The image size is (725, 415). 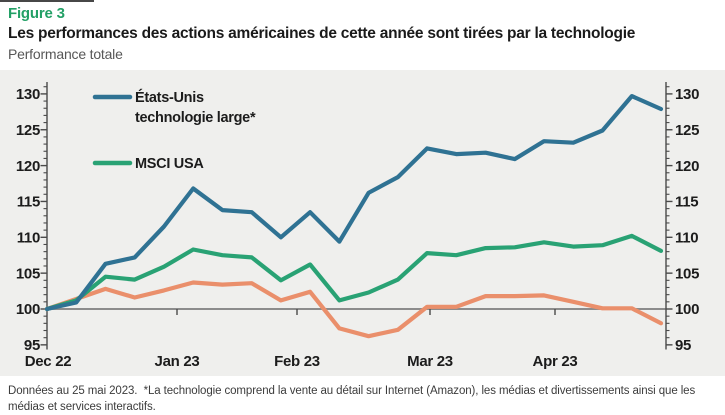 I want to click on x-tick-label: Mar 23, so click(x=430, y=361).